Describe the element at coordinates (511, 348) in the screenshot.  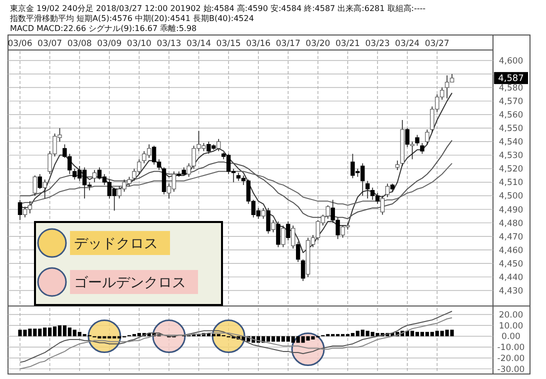
I see `y-tick-label: -10.00` at that location.